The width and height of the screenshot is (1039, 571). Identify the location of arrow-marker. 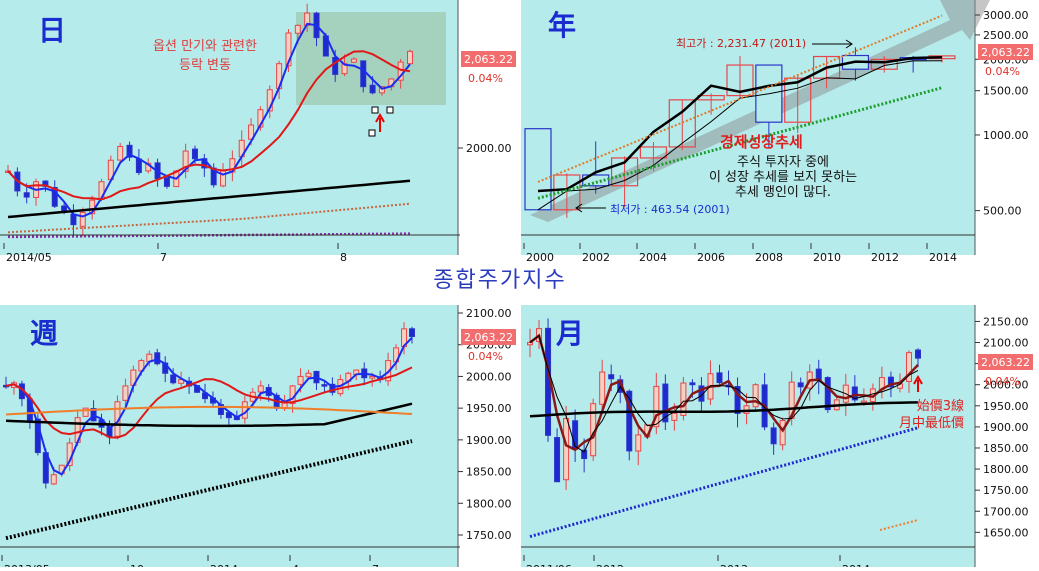
(380, 122).